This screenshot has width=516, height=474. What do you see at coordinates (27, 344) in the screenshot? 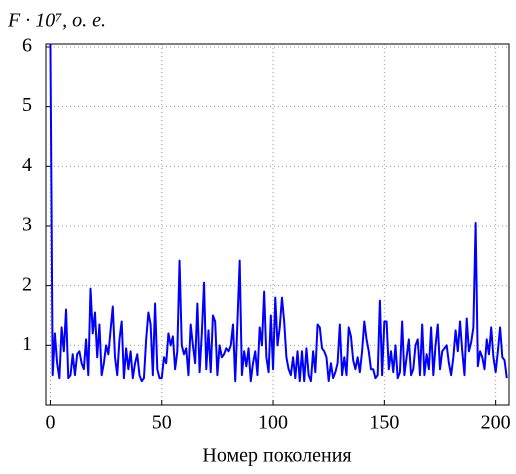
I see `y-tick-label: 1` at bounding box center [27, 344].